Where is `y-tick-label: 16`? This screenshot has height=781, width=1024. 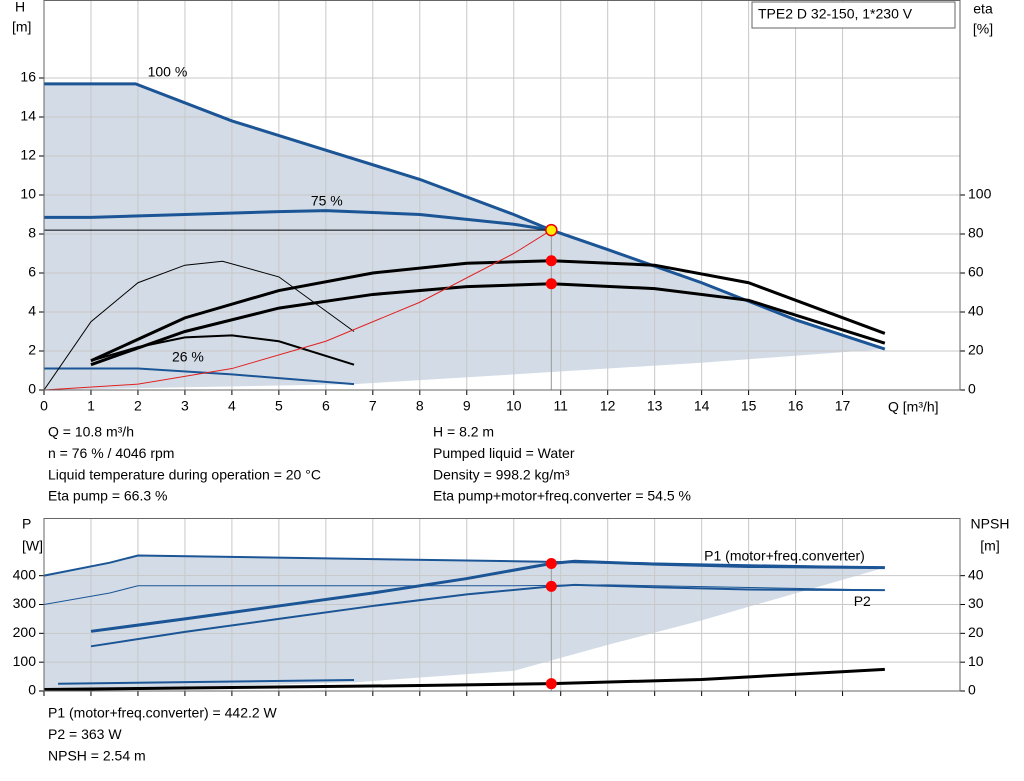
y-tick-label: 16 is located at coordinates (28, 77).